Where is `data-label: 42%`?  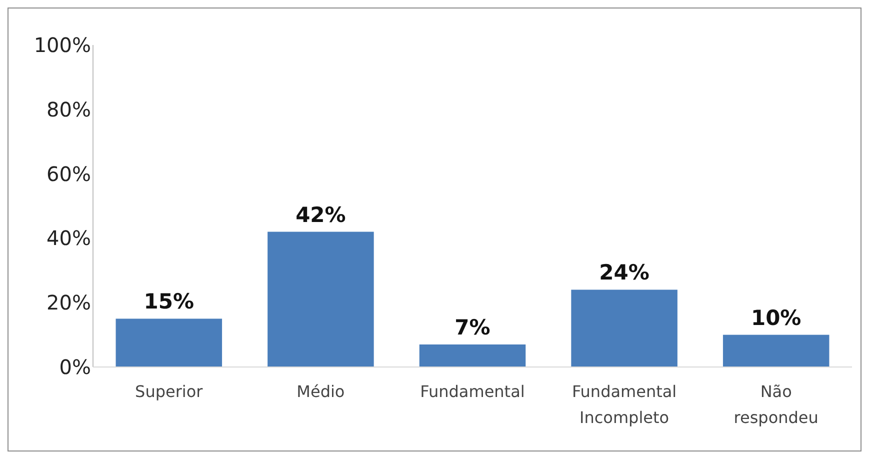
data-label: 42% is located at coordinates (321, 214).